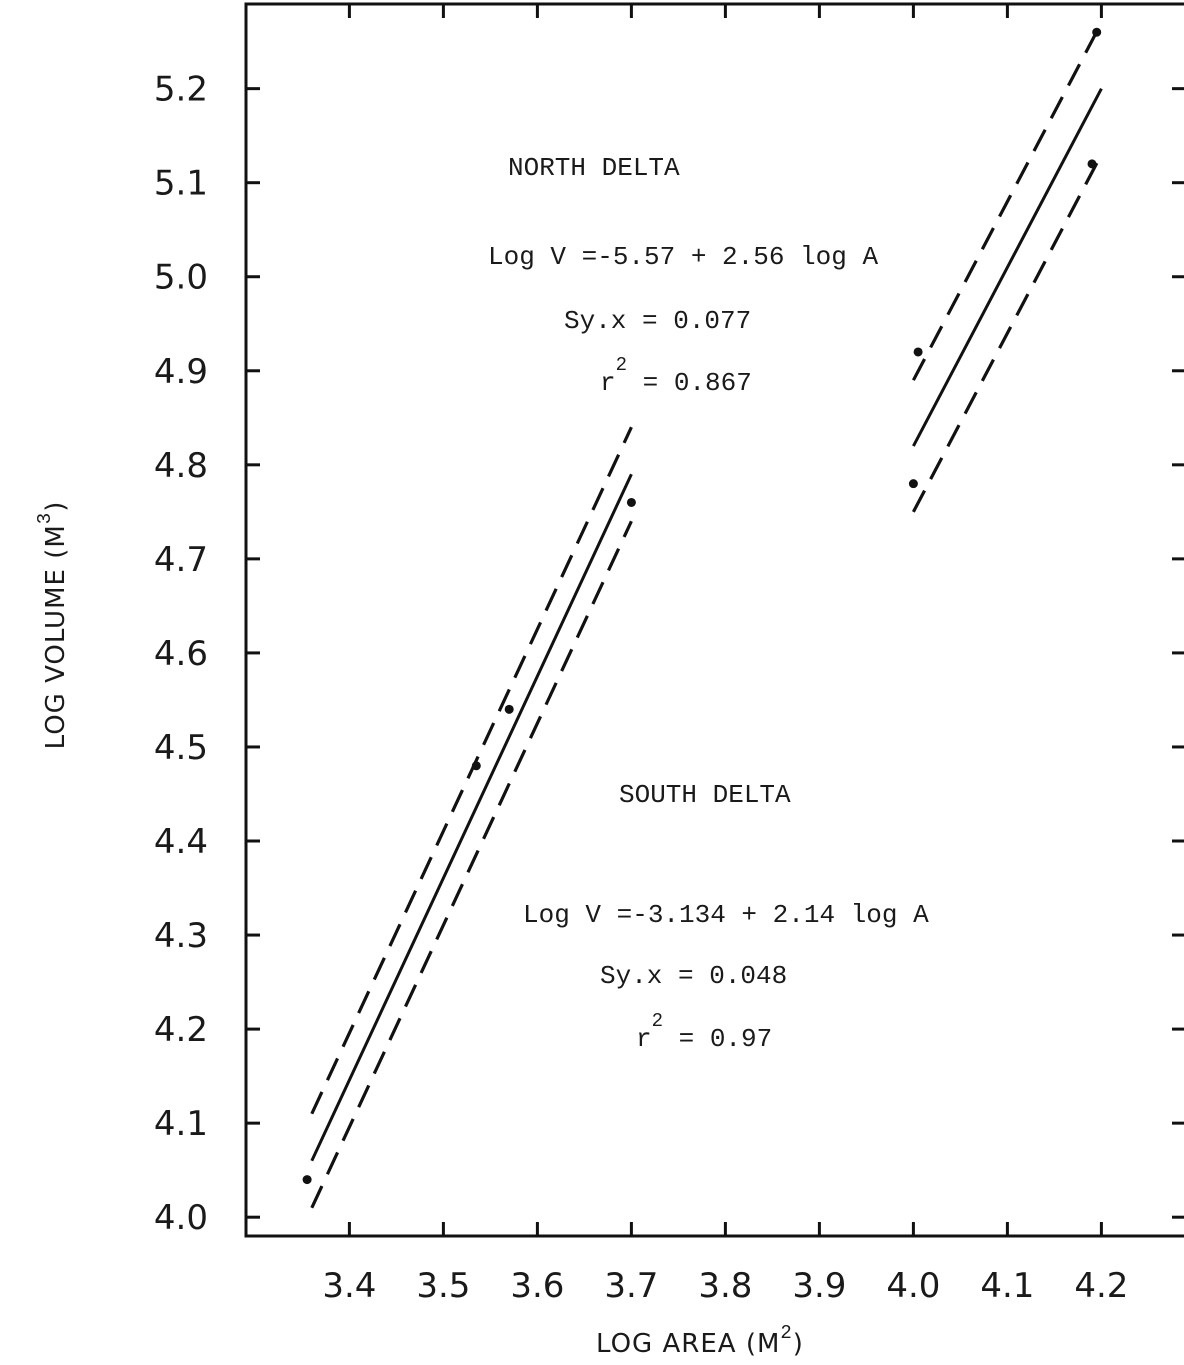 This screenshot has height=1365, width=1184. I want to click on y-tick-label: 4.9, so click(181, 372).